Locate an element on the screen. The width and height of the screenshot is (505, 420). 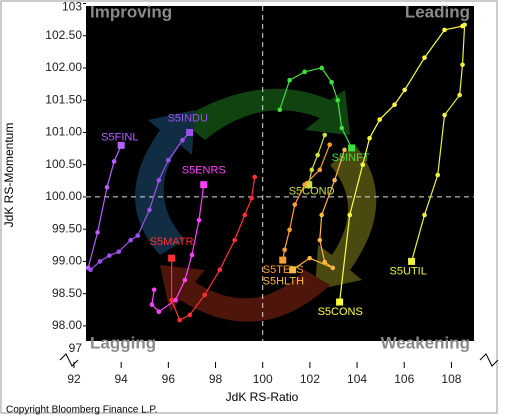
quadrant-label: Lagging is located at coordinates (123, 342).